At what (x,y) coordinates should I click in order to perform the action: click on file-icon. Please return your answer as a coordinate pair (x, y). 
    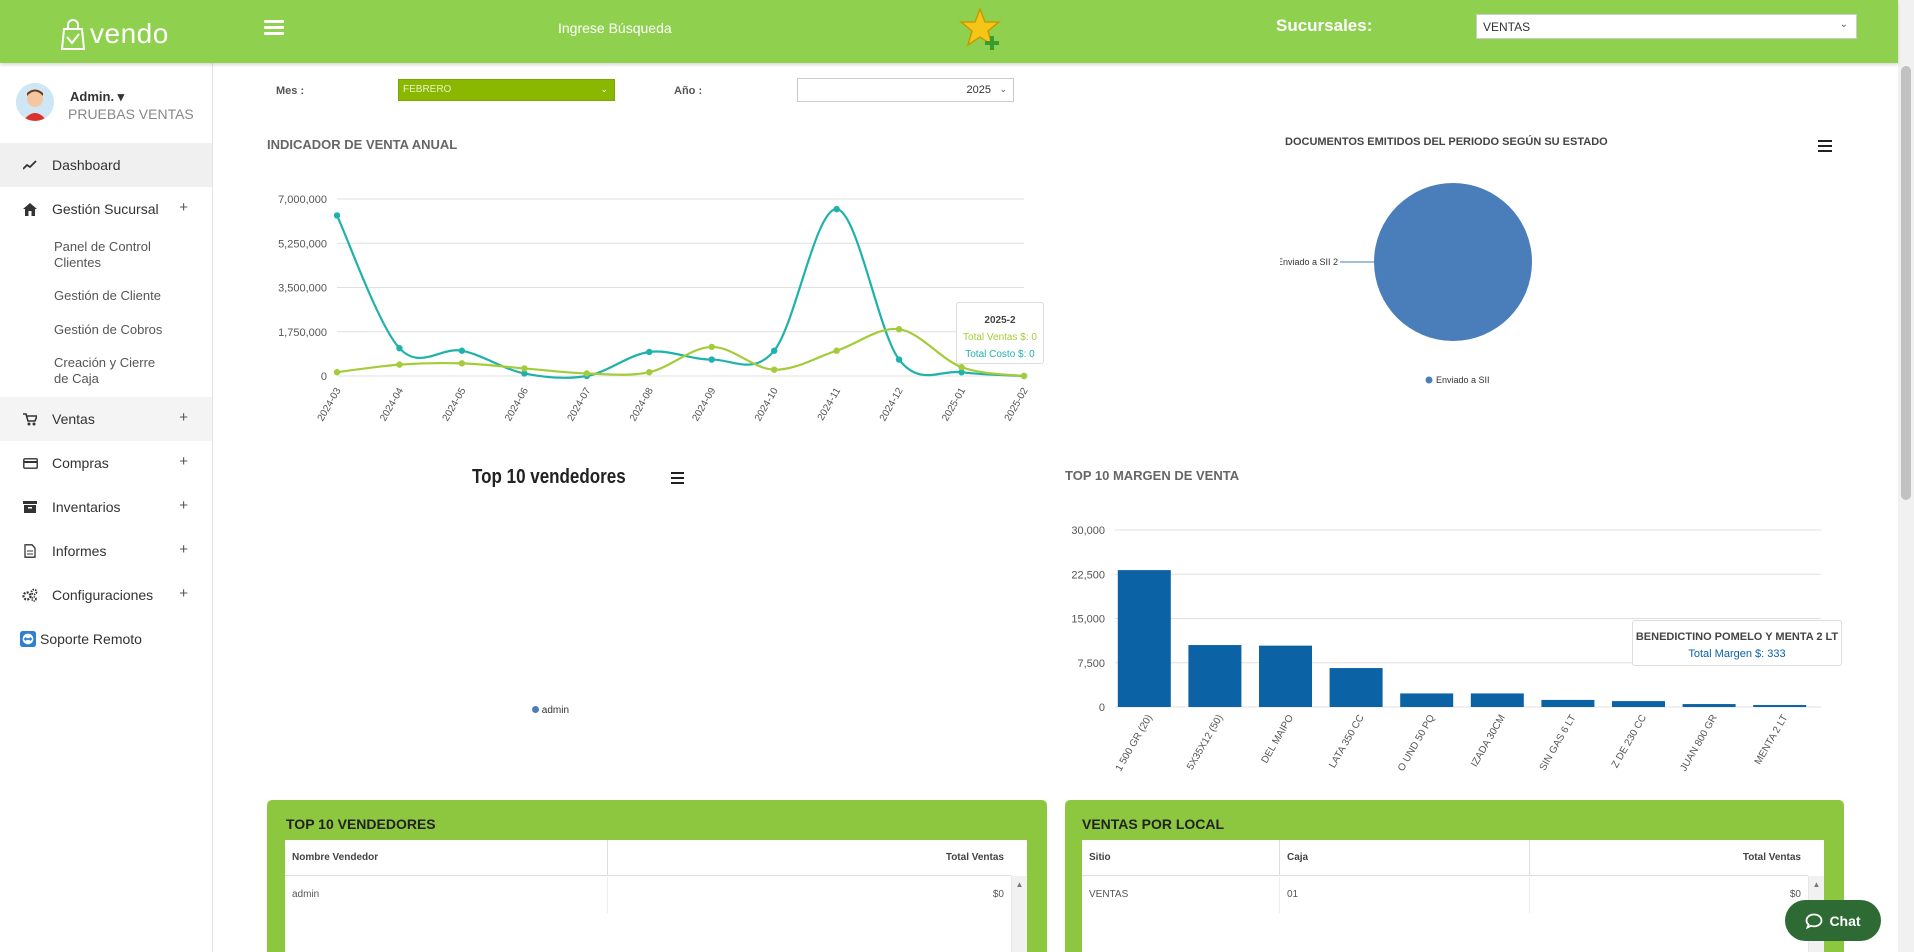
    Looking at the image, I should click on (30, 551).